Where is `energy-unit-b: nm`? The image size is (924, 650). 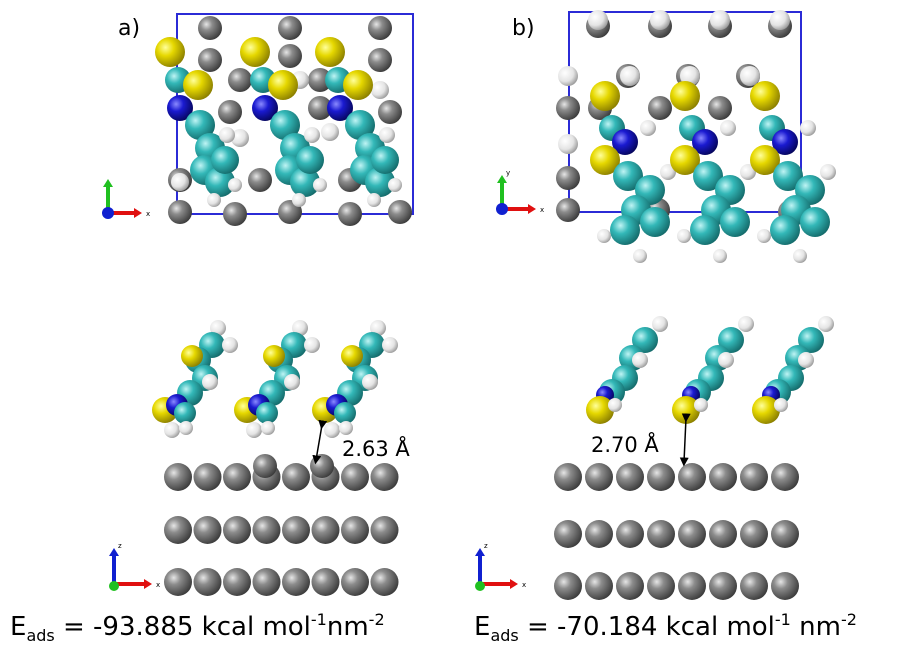 energy-unit-b: nm is located at coordinates (815, 627).